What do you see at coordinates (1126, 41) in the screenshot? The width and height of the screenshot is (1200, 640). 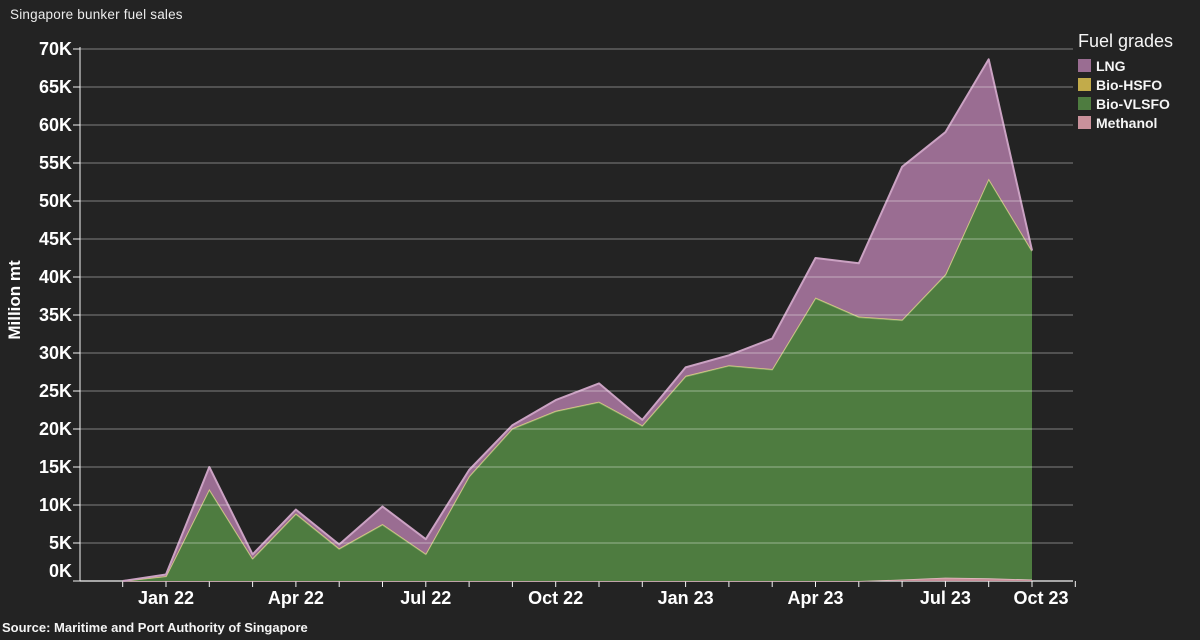 I see `legend-title: Fuel grades` at bounding box center [1126, 41].